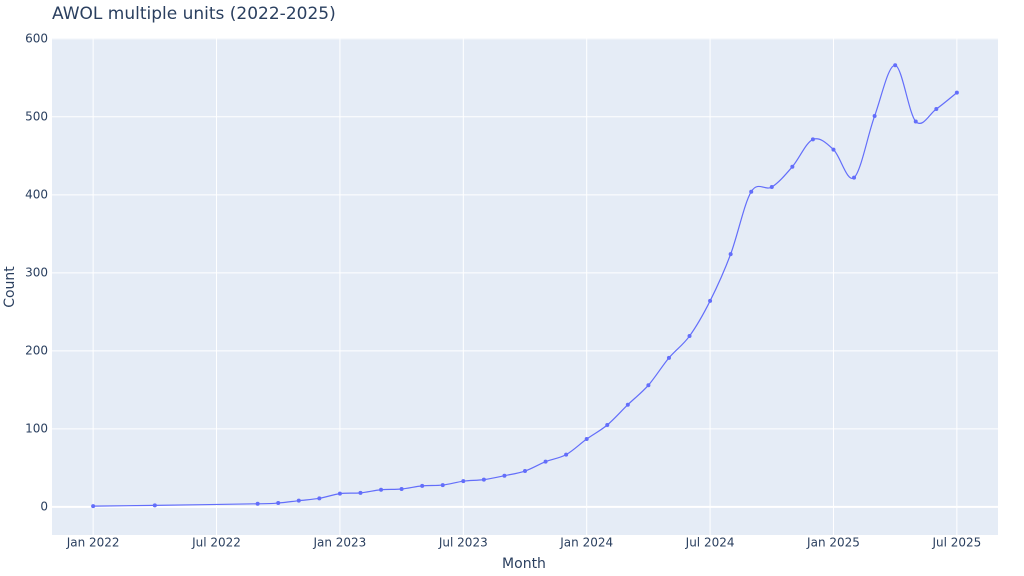  Describe the element at coordinates (93, 543) in the screenshot. I see `x-tick-label: Jan 2022` at that location.